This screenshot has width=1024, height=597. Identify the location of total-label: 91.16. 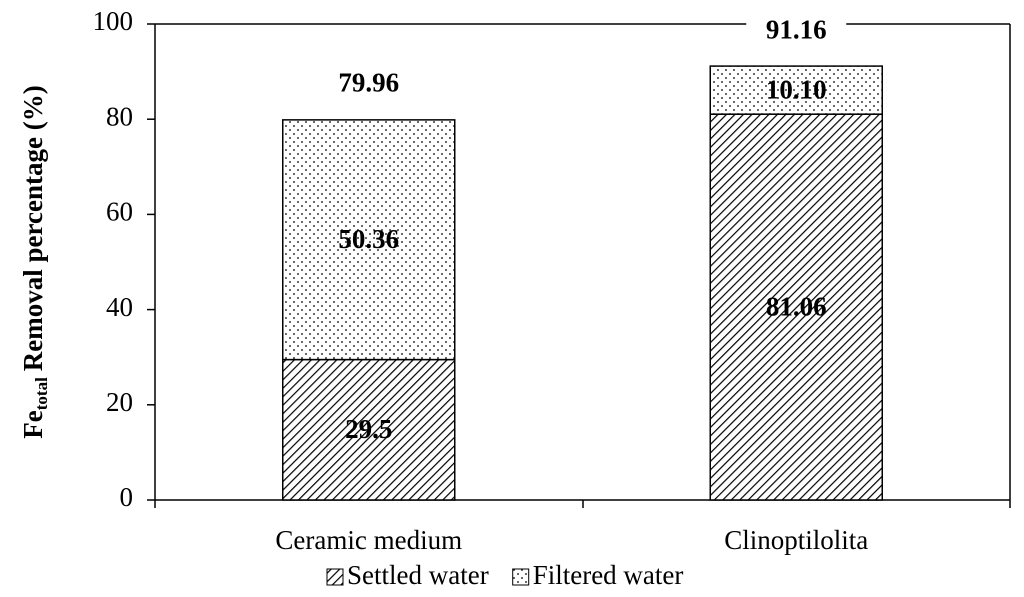
(796, 29).